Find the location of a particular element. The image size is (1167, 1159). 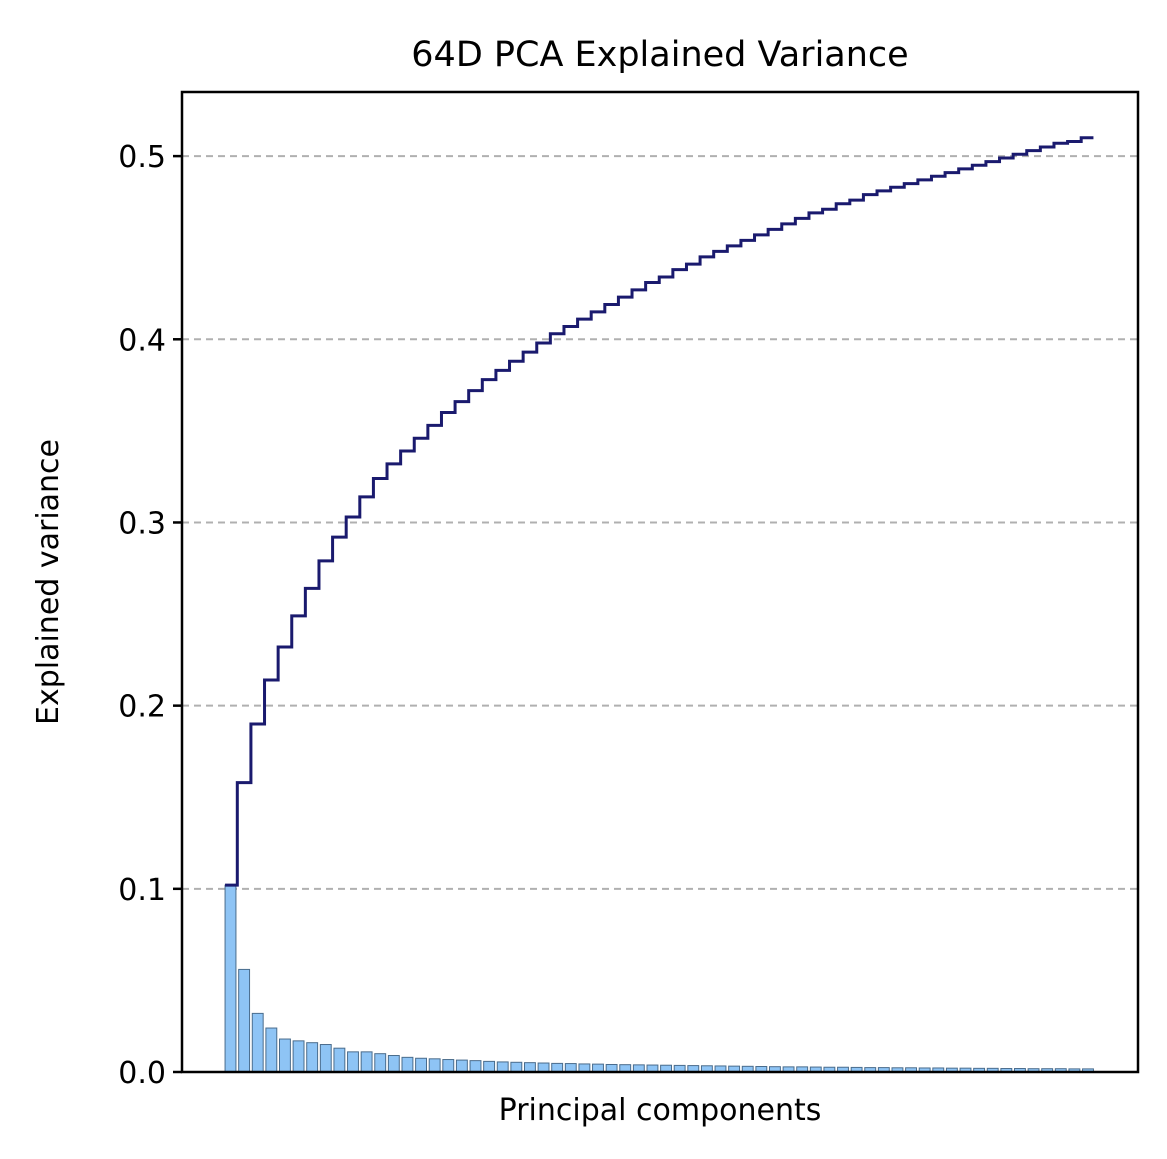

x-axis-label: Principal components is located at coordinates (660, 1110).